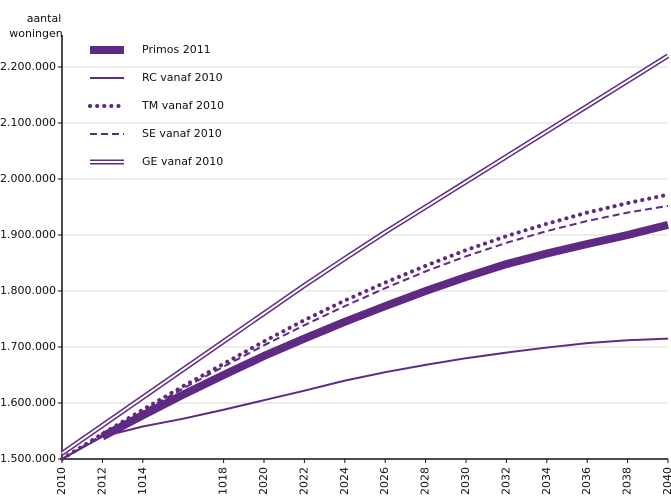  Describe the element at coordinates (546, 481) in the screenshot. I see `x-tick-label: 2034` at that location.